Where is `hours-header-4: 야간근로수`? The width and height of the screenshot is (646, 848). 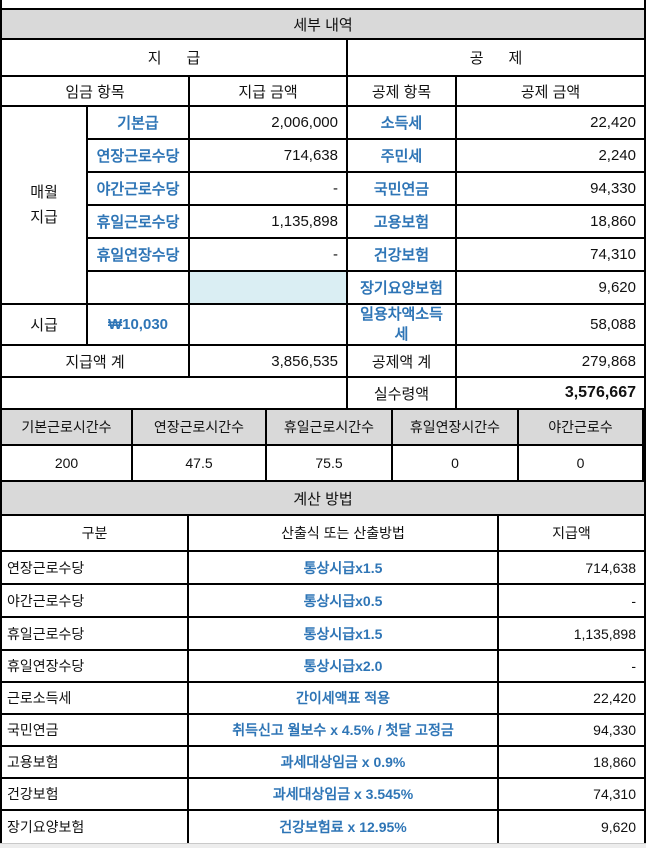 hours-header-4: 야간근로수 is located at coordinates (580, 427).